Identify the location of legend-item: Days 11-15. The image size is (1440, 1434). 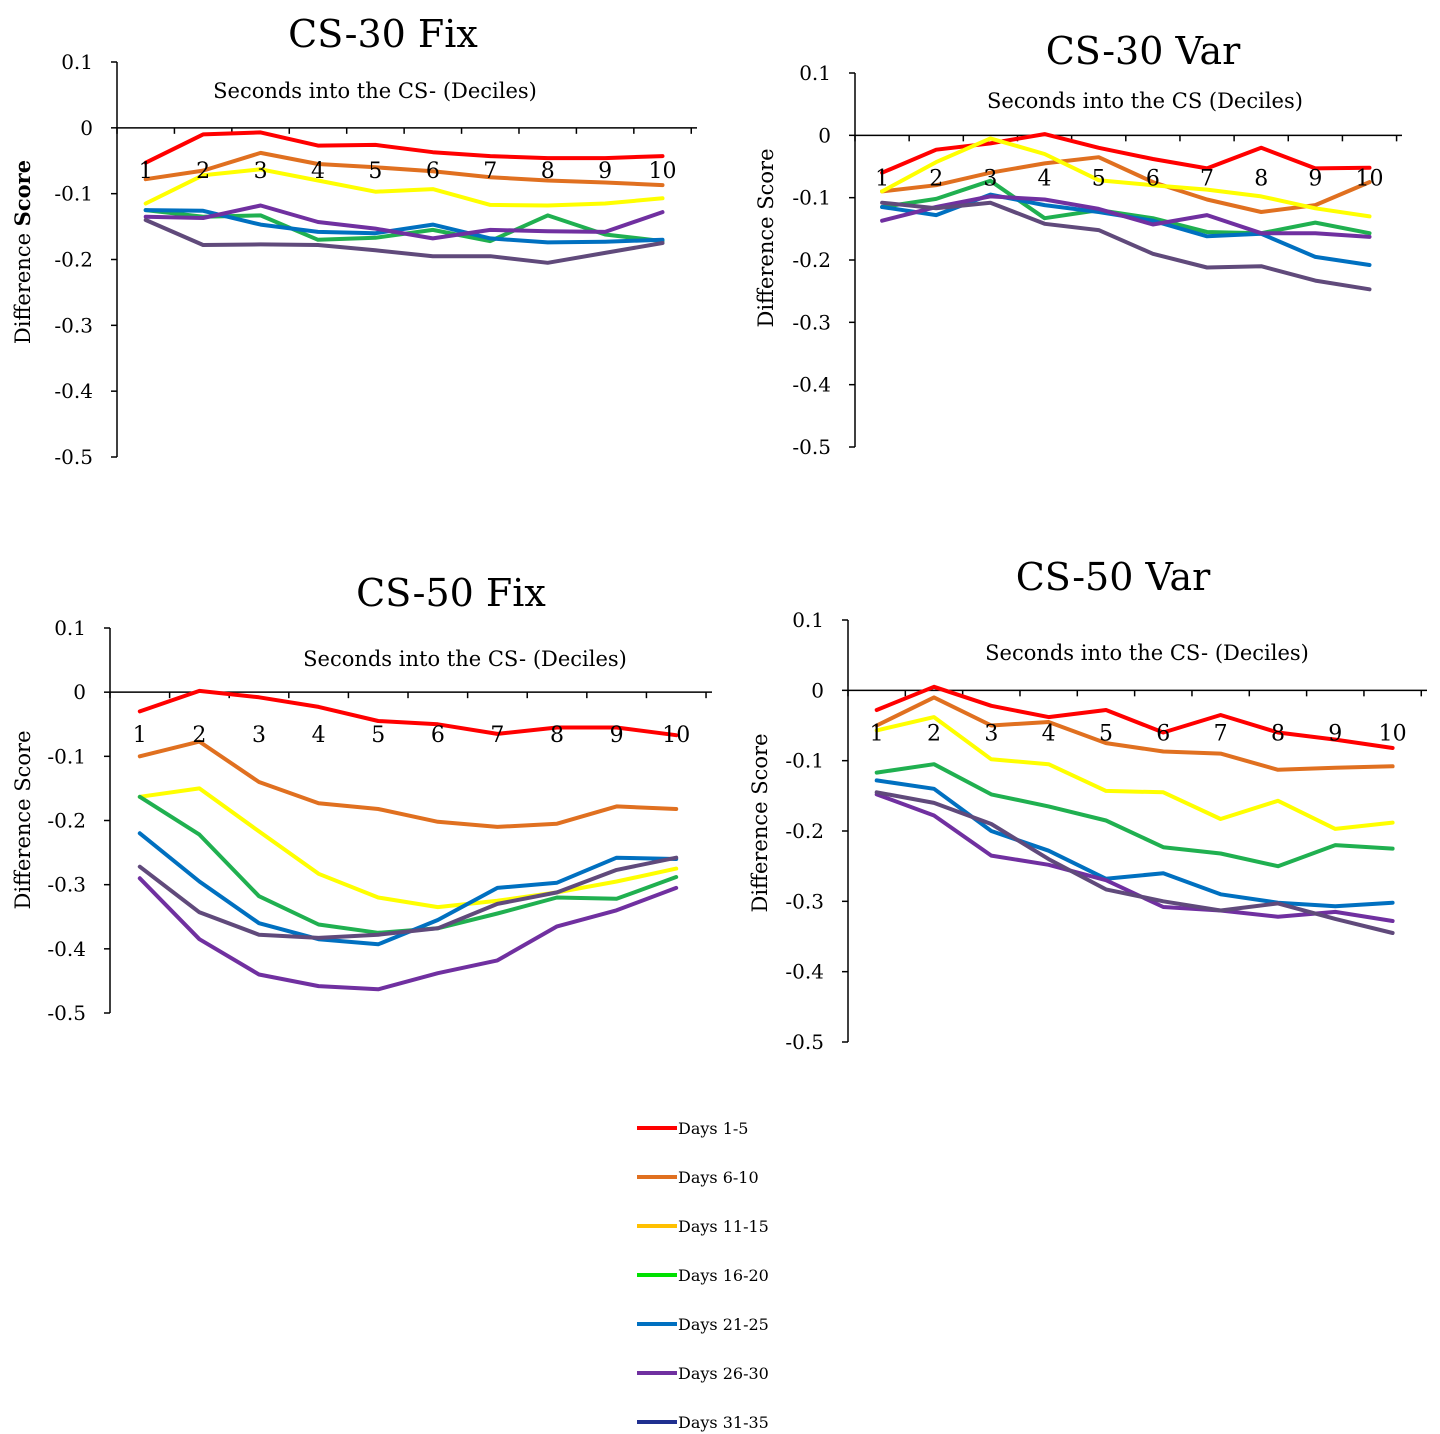
(703, 1226).